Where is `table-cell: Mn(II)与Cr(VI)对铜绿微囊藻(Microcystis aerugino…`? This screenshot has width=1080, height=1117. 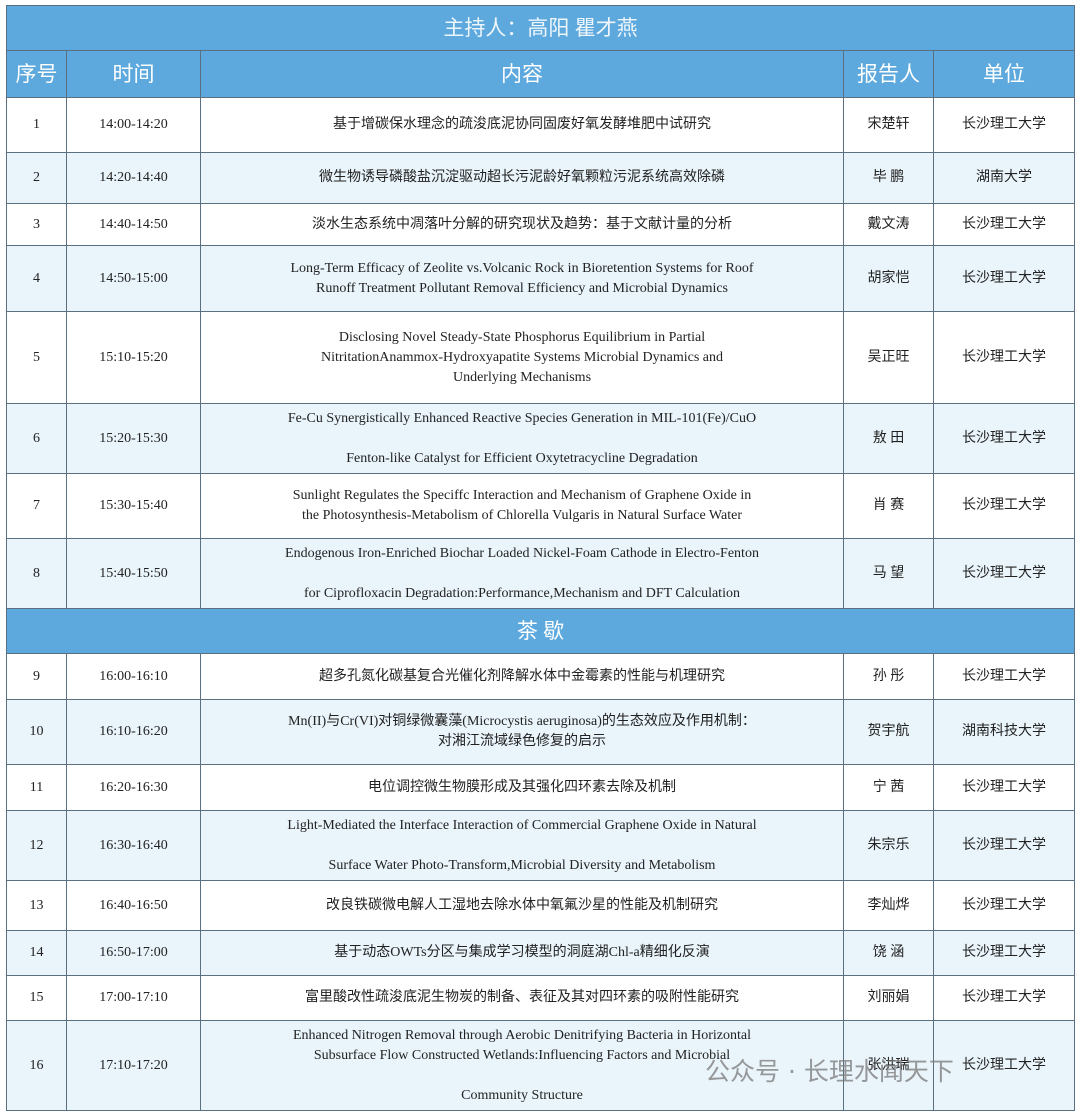 table-cell: Mn(II)与Cr(VI)对铜绿微囊藻(Microcystis aerugino… is located at coordinates (522, 732).